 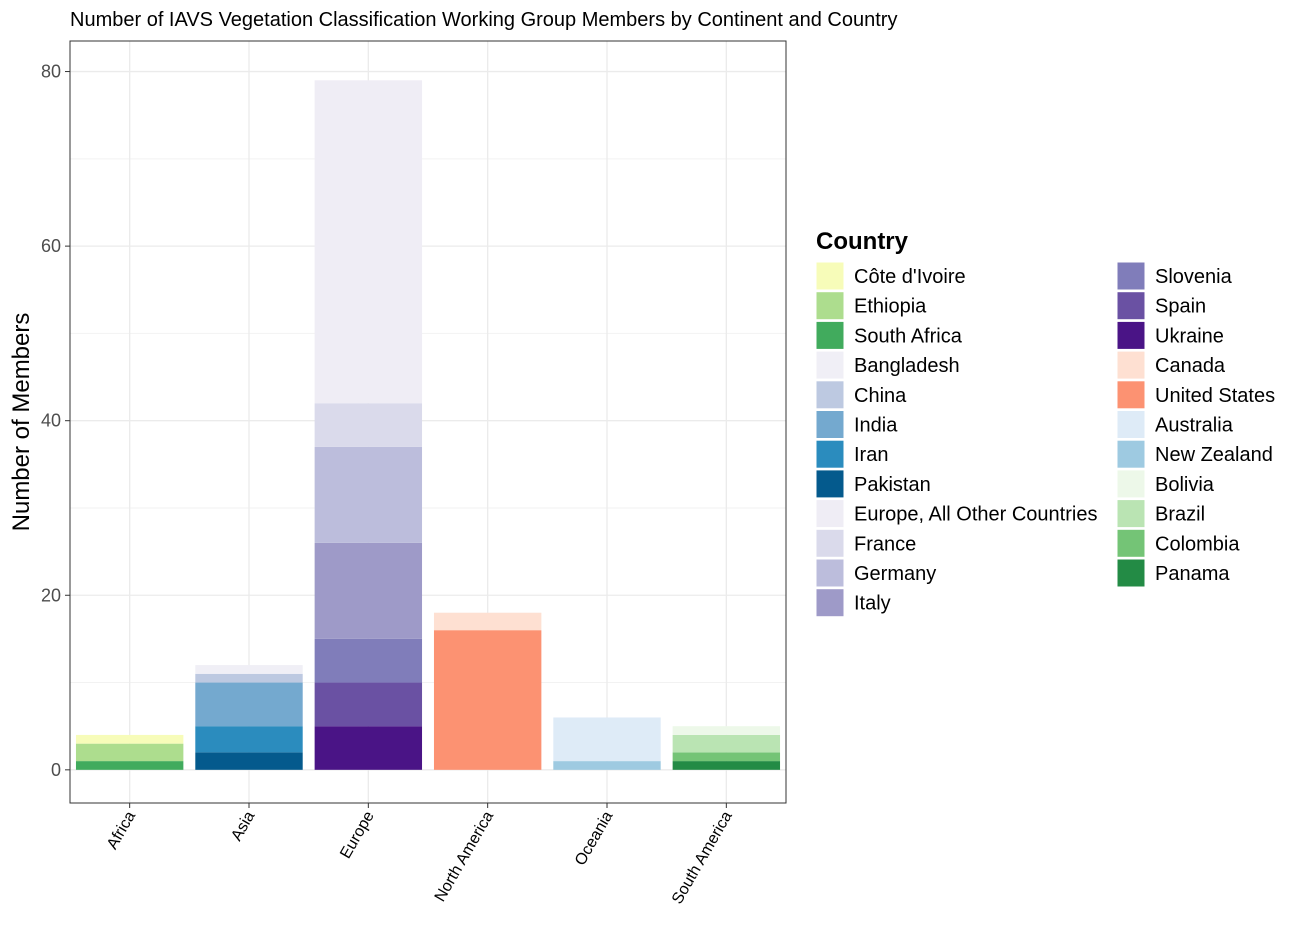 I want to click on legend-label: Australia, so click(x=1194, y=426).